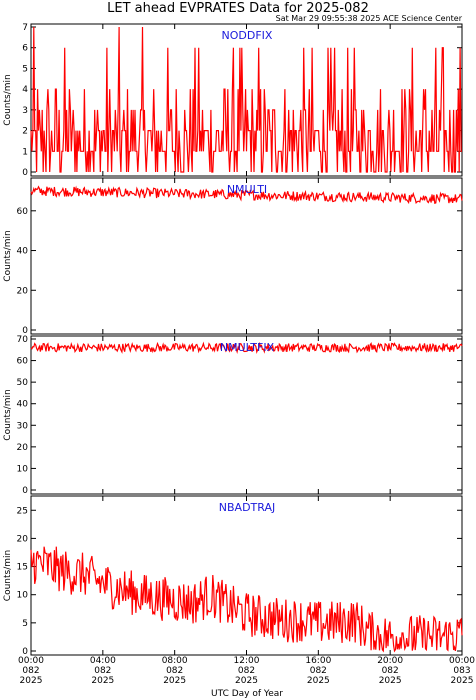 This screenshot has width=476, height=700. Describe the element at coordinates (23, 383) in the screenshot. I see `y-tick-label: 50` at that location.